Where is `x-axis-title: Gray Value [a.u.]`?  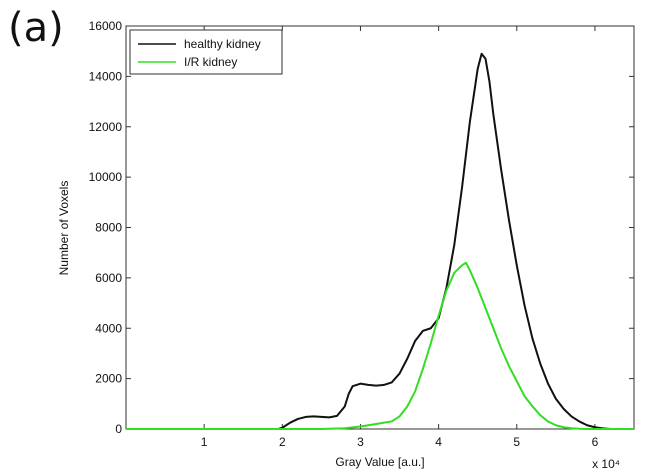
x-axis-title: Gray Value [a.u.] is located at coordinates (379, 462).